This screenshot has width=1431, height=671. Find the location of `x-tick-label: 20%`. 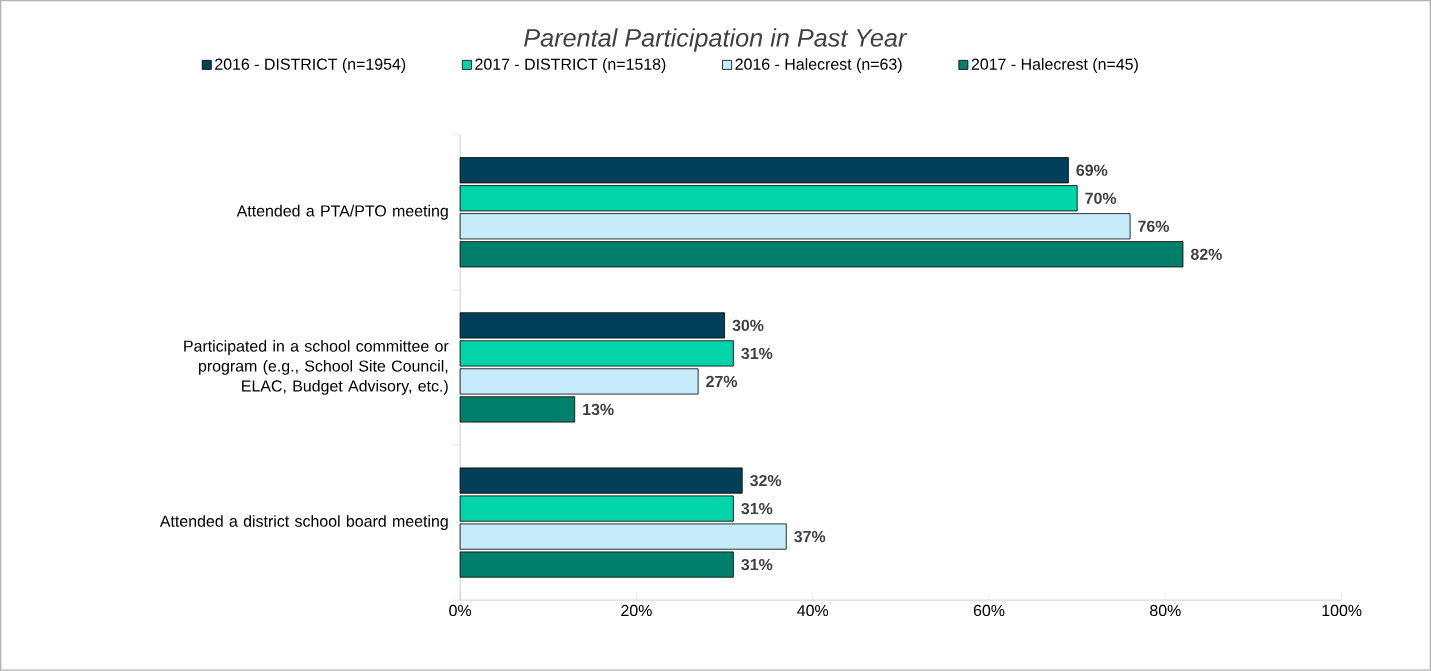

x-tick-label: 20% is located at coordinates (636, 610).